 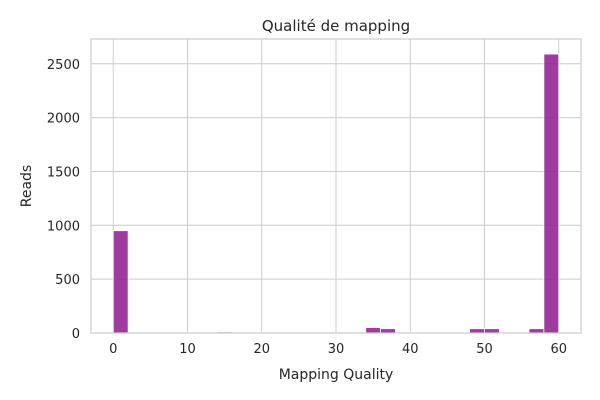 What do you see at coordinates (336, 375) in the screenshot?
I see `x-axis-label: Mapping Quality` at bounding box center [336, 375].